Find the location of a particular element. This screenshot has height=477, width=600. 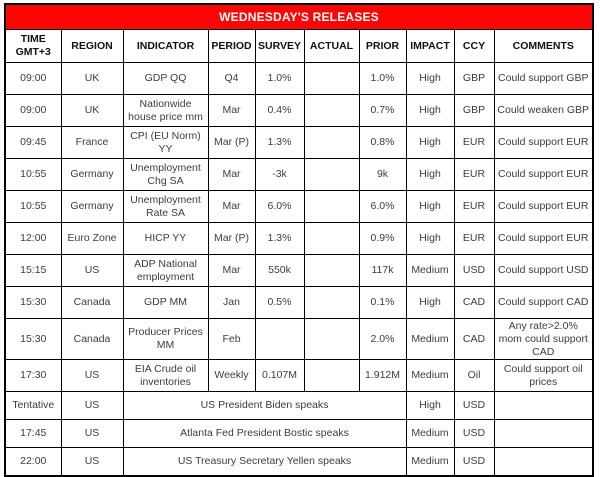

cell-prior: 117k is located at coordinates (382, 270).